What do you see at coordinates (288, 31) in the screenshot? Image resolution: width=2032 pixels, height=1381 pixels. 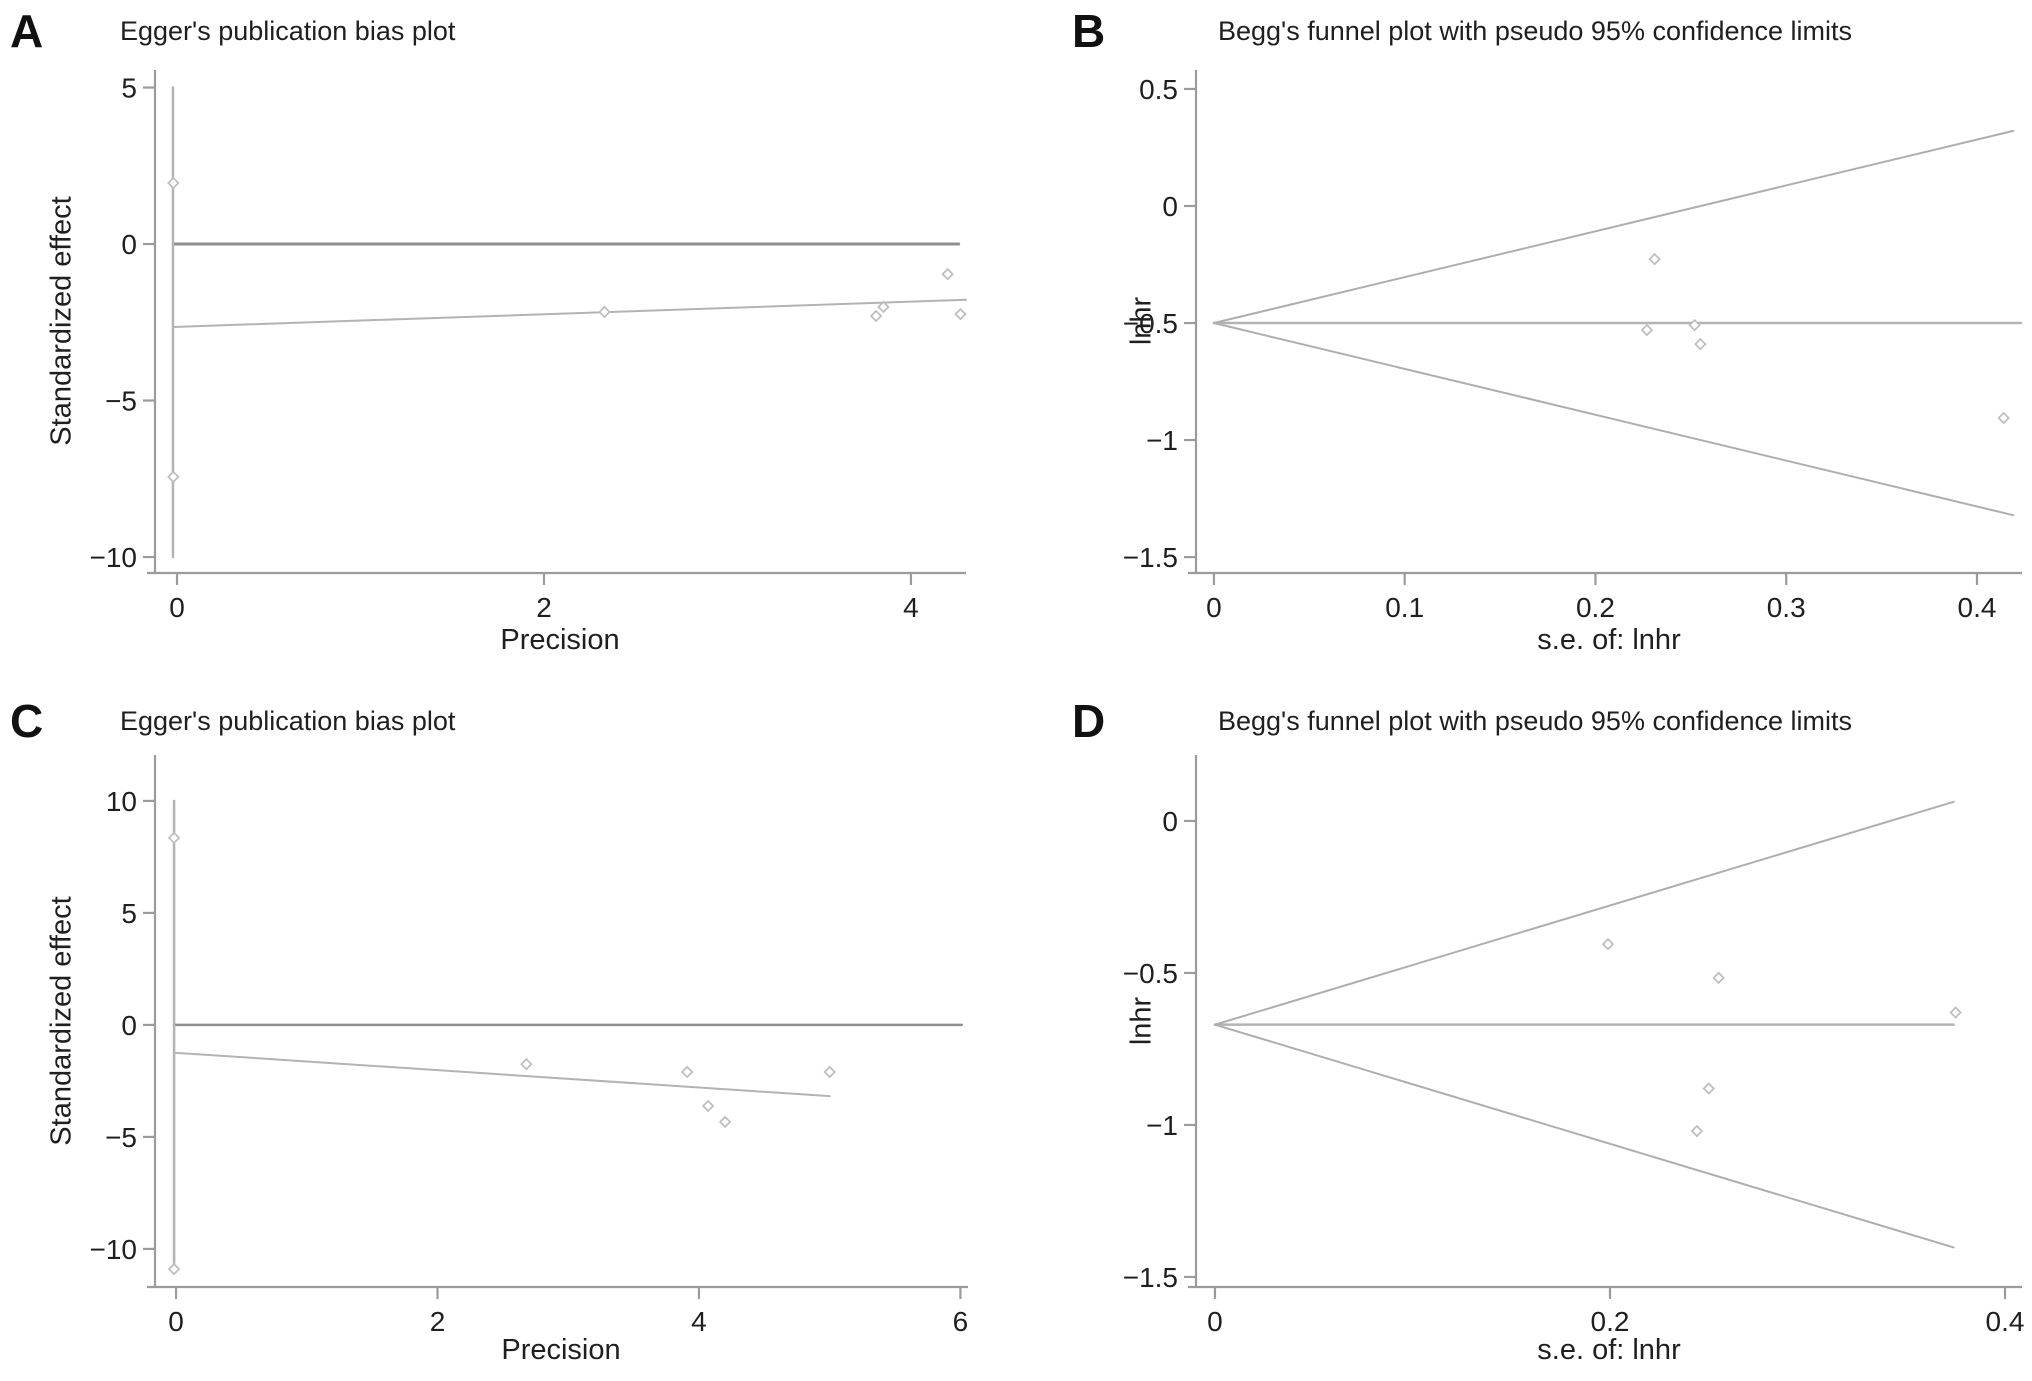 I see `panel-a-title: Egger's publication bias plot` at bounding box center [288, 31].